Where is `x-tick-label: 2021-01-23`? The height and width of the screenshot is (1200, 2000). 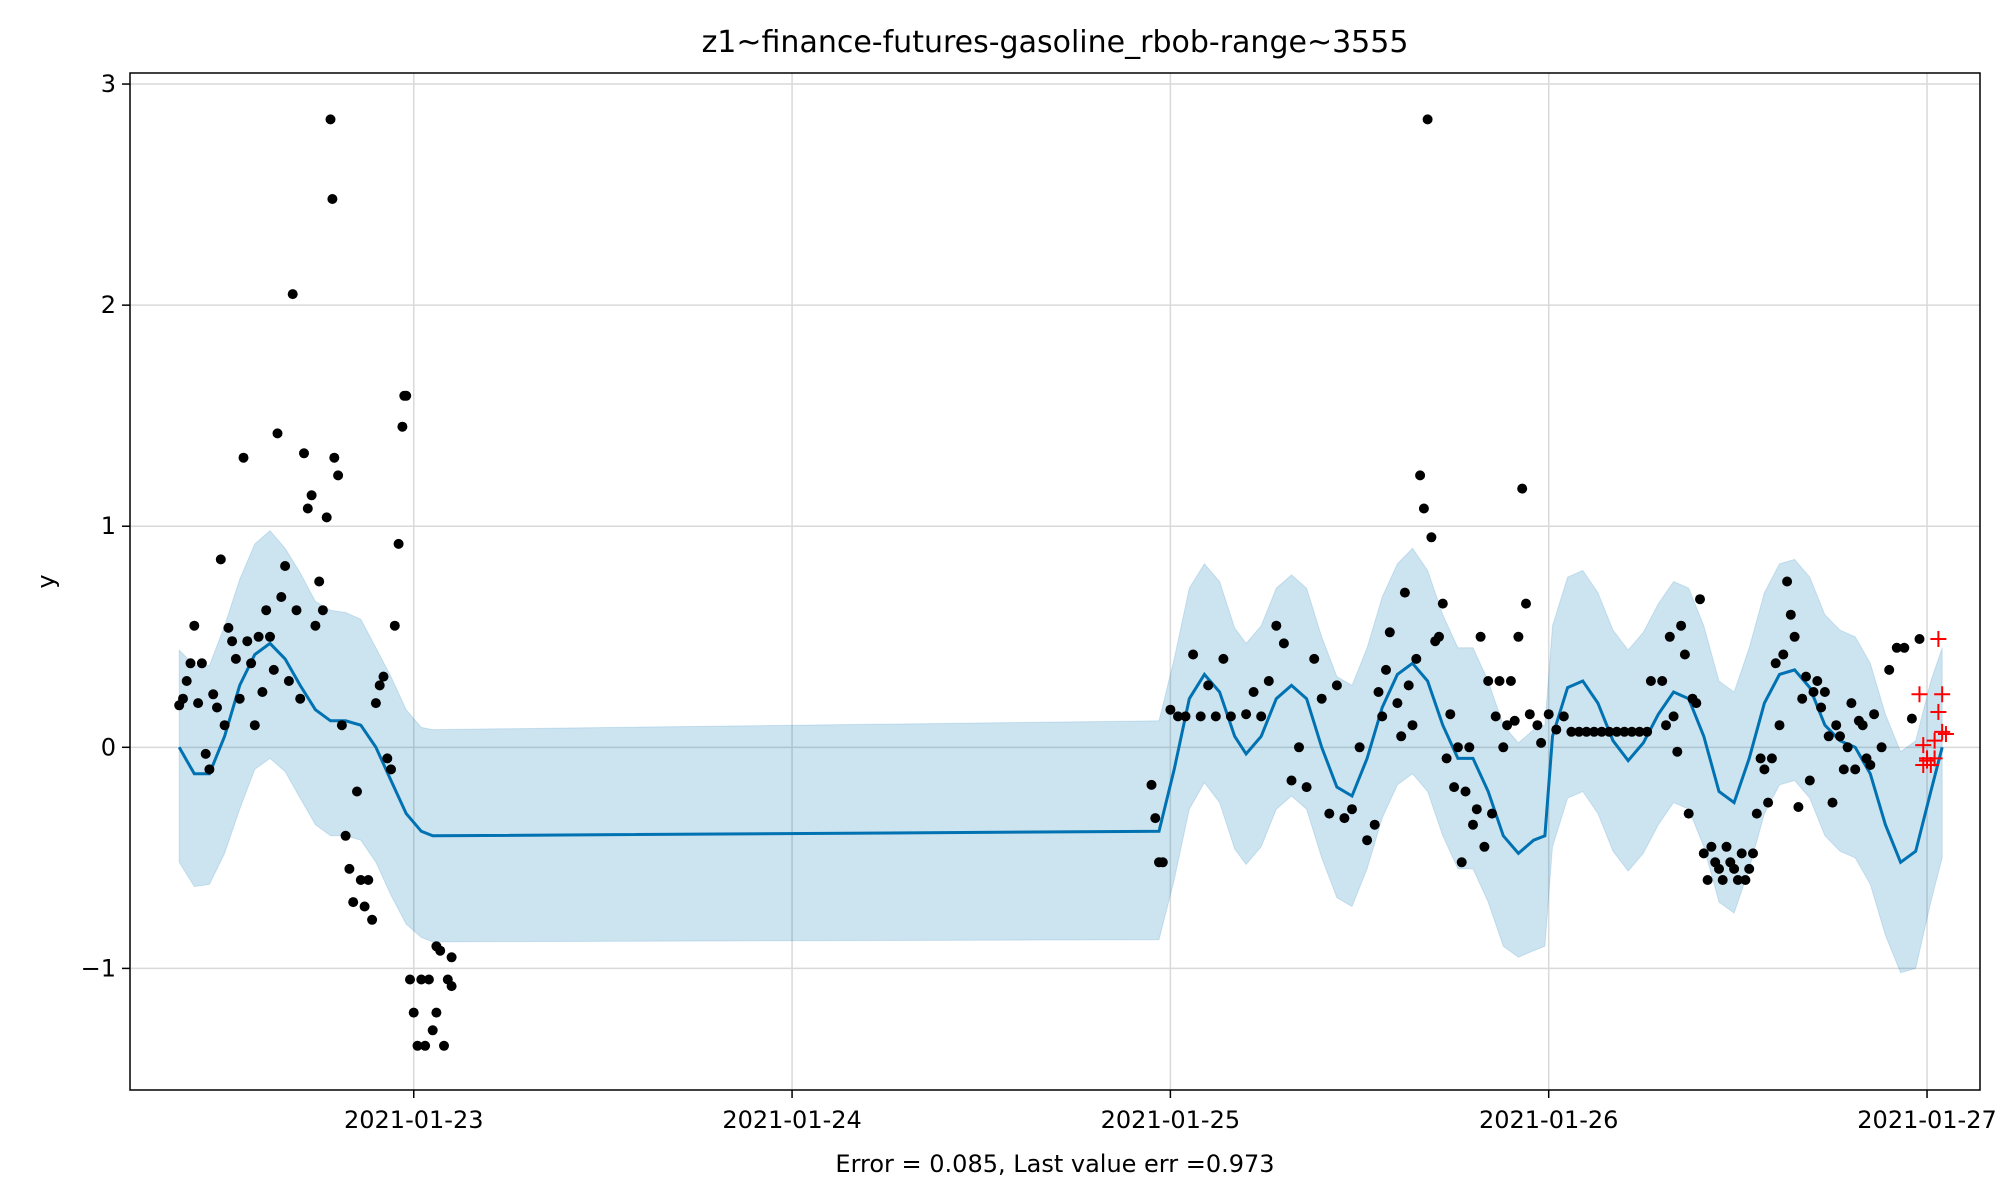
x-tick-label: 2021-01-23 is located at coordinates (413, 1120).